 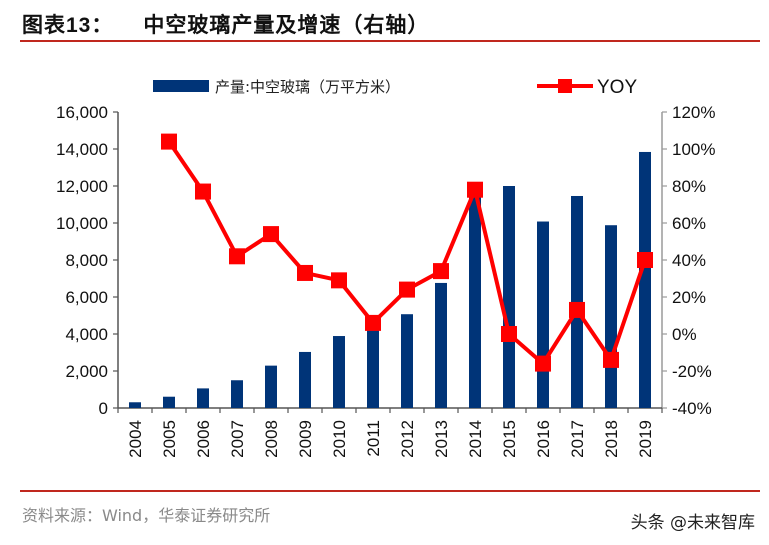 I want to click on left-axis-tick-label: 2,000, so click(x=86, y=371).